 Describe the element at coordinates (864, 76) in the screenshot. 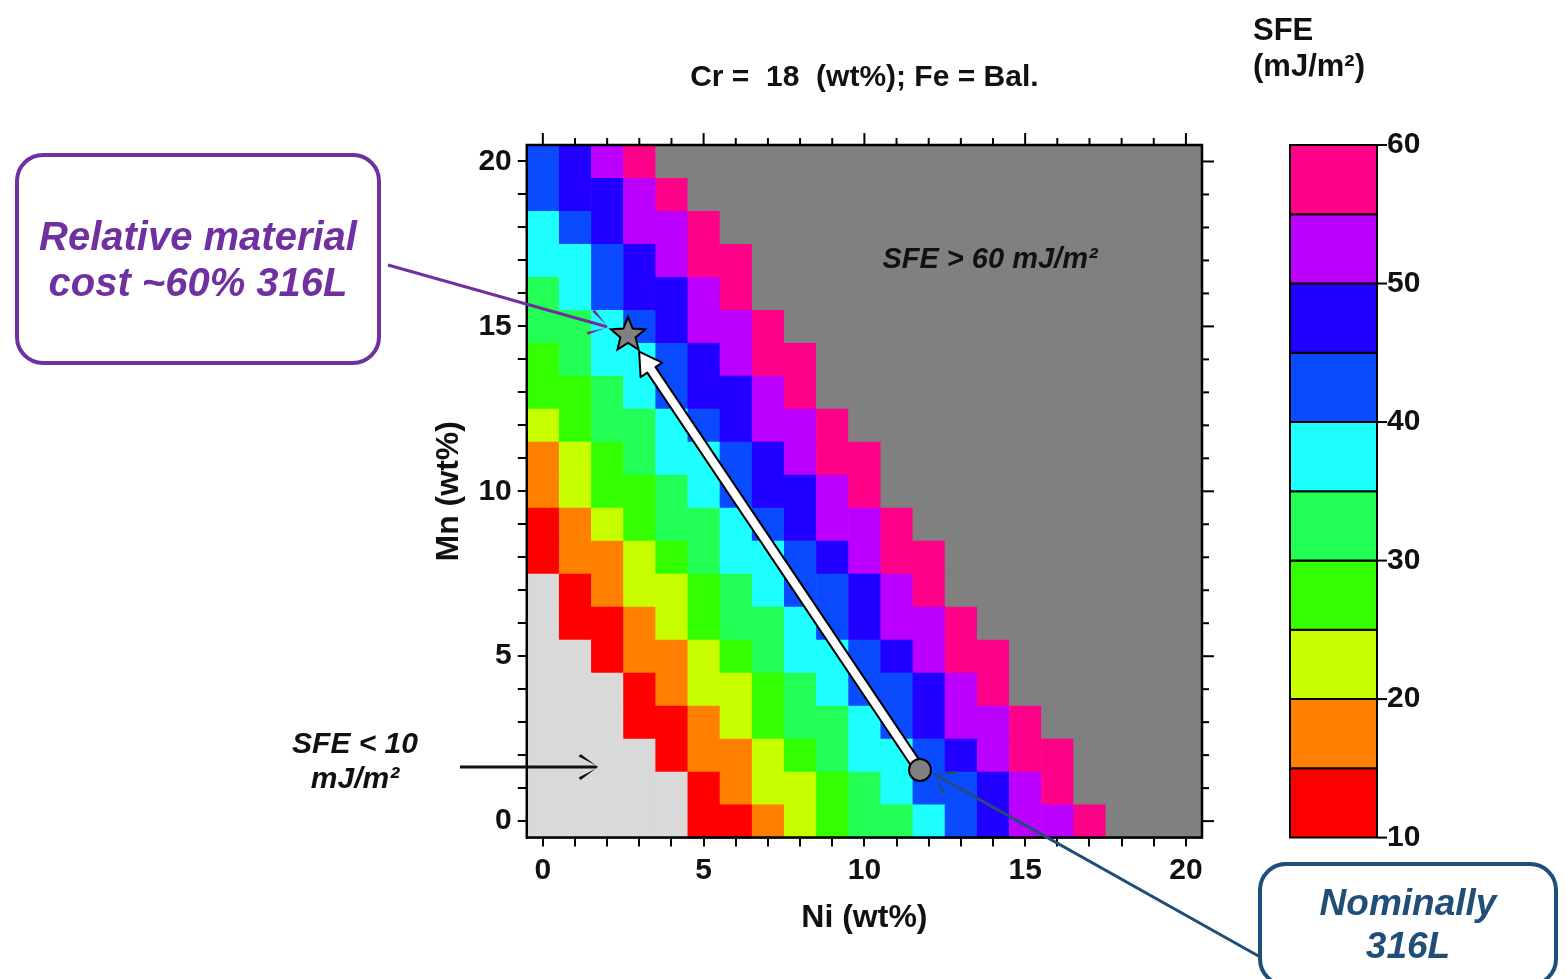

I see `chart-title: Cr = 18 (wt%); Fe = Bal.` at that location.